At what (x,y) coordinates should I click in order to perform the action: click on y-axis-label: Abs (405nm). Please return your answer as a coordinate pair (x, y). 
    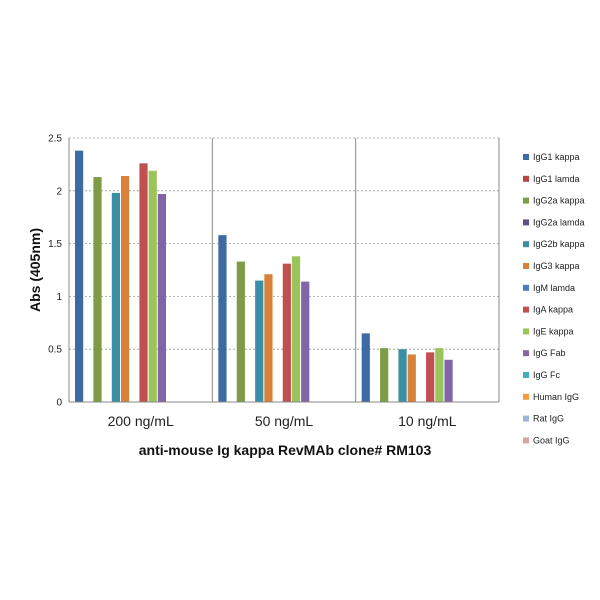
    Looking at the image, I should click on (35, 270).